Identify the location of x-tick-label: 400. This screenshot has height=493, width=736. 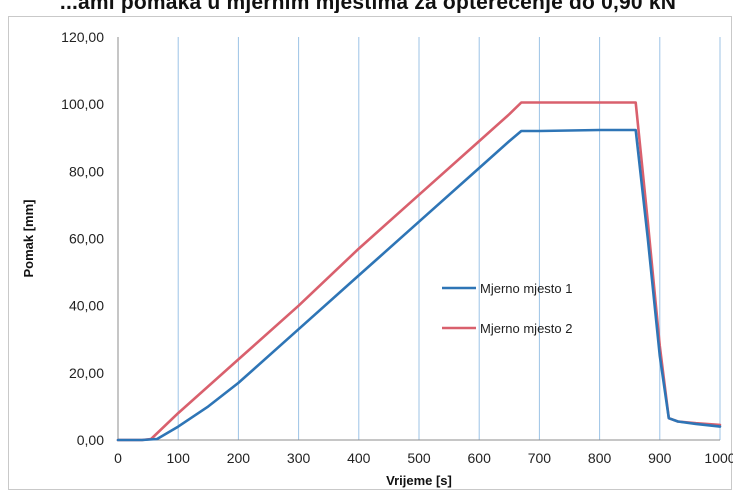
(359, 458).